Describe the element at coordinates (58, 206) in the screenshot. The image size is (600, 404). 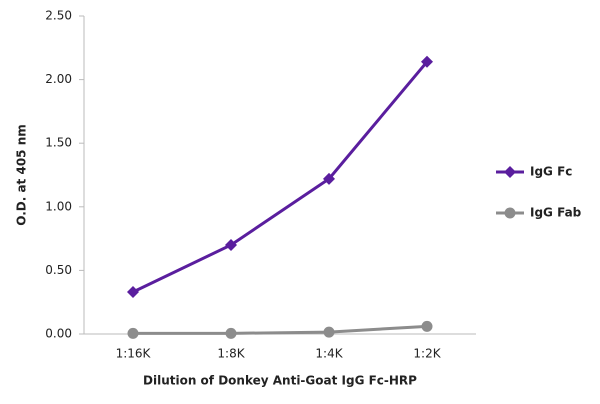
I see `y-tick-label: 1.00` at that location.